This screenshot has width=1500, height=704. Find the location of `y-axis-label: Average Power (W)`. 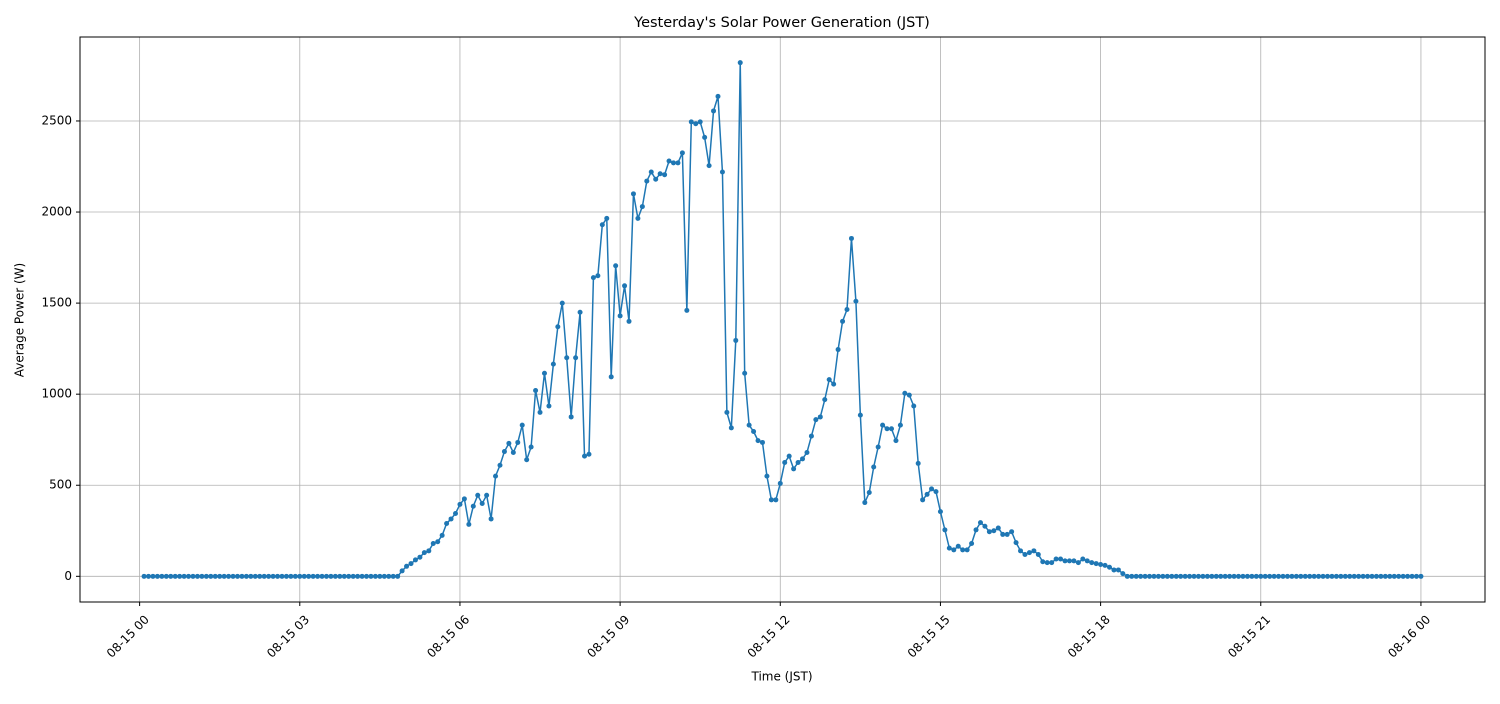

y-axis-label: Average Power (W) is located at coordinates (20, 320).